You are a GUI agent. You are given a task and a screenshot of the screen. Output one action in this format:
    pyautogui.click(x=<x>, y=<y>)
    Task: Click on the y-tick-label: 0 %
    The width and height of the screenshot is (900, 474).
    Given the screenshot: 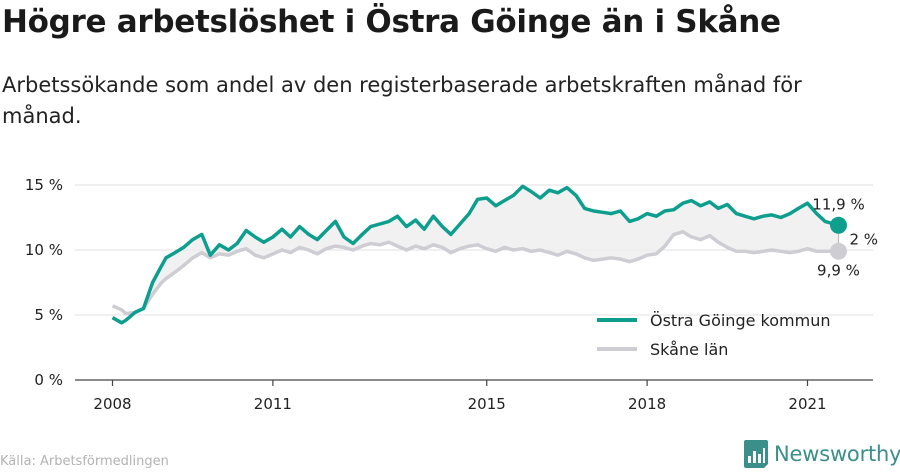 What is the action you would take?
    pyautogui.click(x=48, y=380)
    